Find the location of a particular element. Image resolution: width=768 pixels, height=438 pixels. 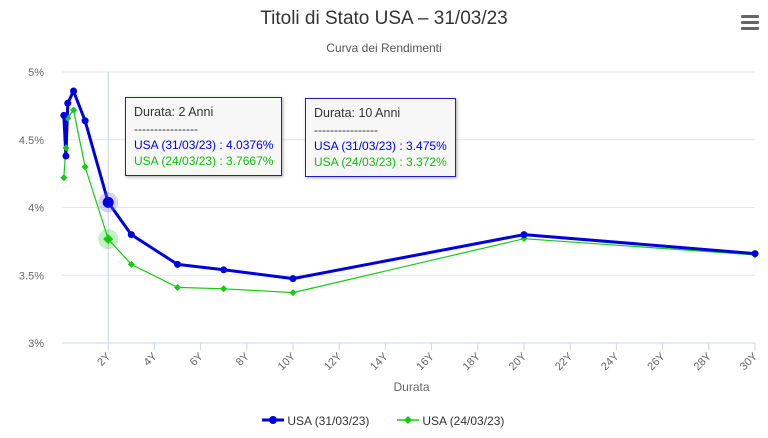

tooltip-value-series-a: USA (31/03/23) : 4.0376% is located at coordinates (204, 145).